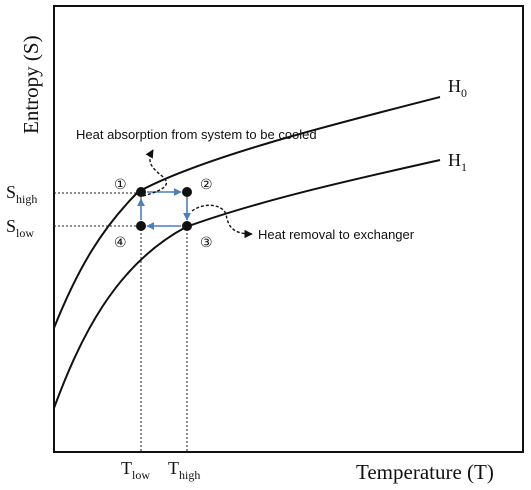 The image size is (531, 490). Describe the element at coordinates (184, 470) in the screenshot. I see `x-tick-t-high: Thigh` at that location.